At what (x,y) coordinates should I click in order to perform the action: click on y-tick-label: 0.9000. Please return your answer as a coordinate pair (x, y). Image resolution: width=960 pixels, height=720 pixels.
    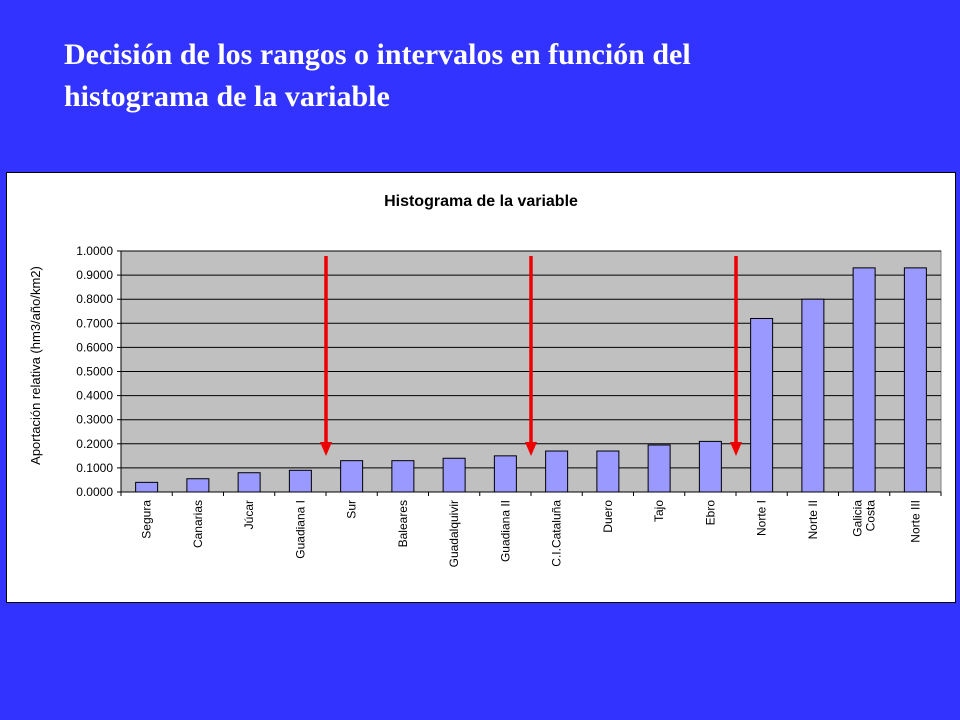
    Looking at the image, I should click on (94, 275).